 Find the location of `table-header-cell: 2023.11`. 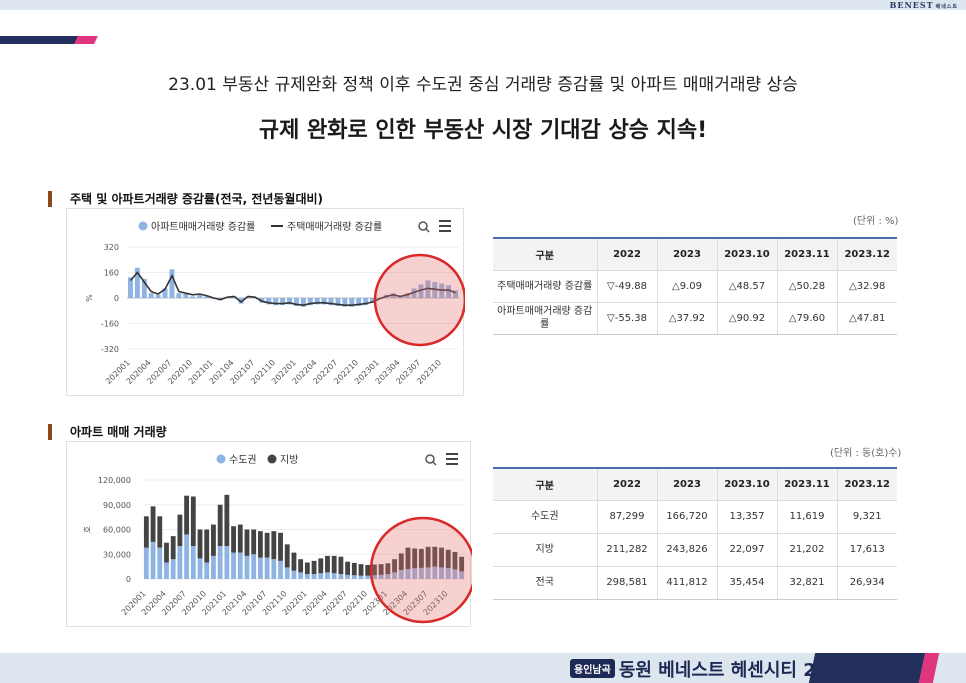

table-header-cell: 2023.11 is located at coordinates (807, 253).